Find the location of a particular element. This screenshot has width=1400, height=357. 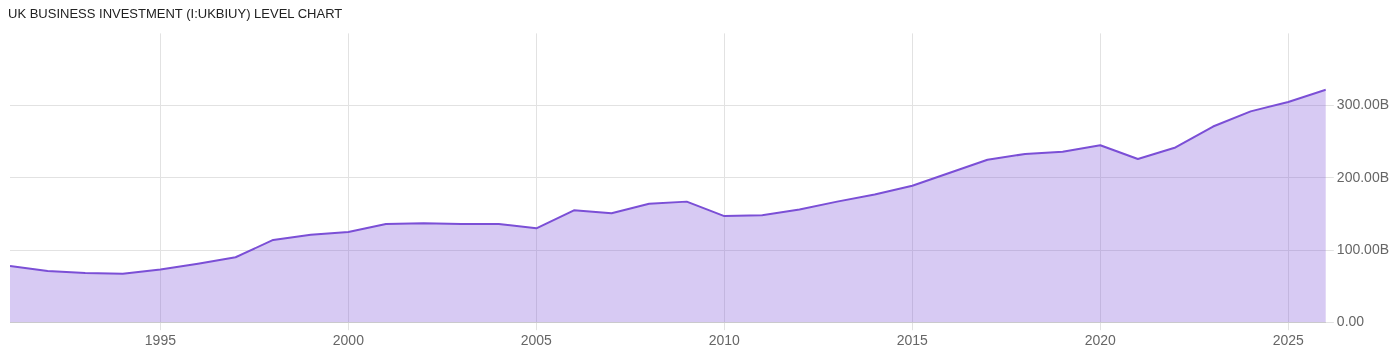

x-tick-label: 2015 is located at coordinates (912, 340).